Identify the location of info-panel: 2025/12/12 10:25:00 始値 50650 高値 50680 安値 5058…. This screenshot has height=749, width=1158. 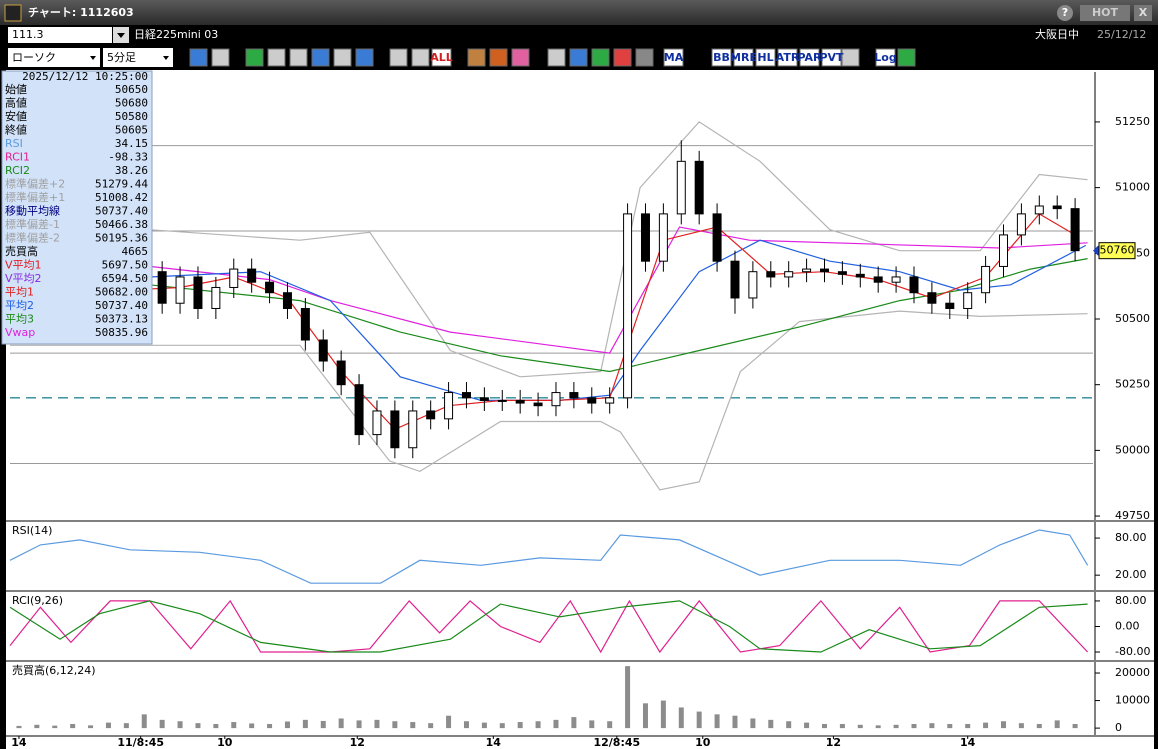
(77, 207).